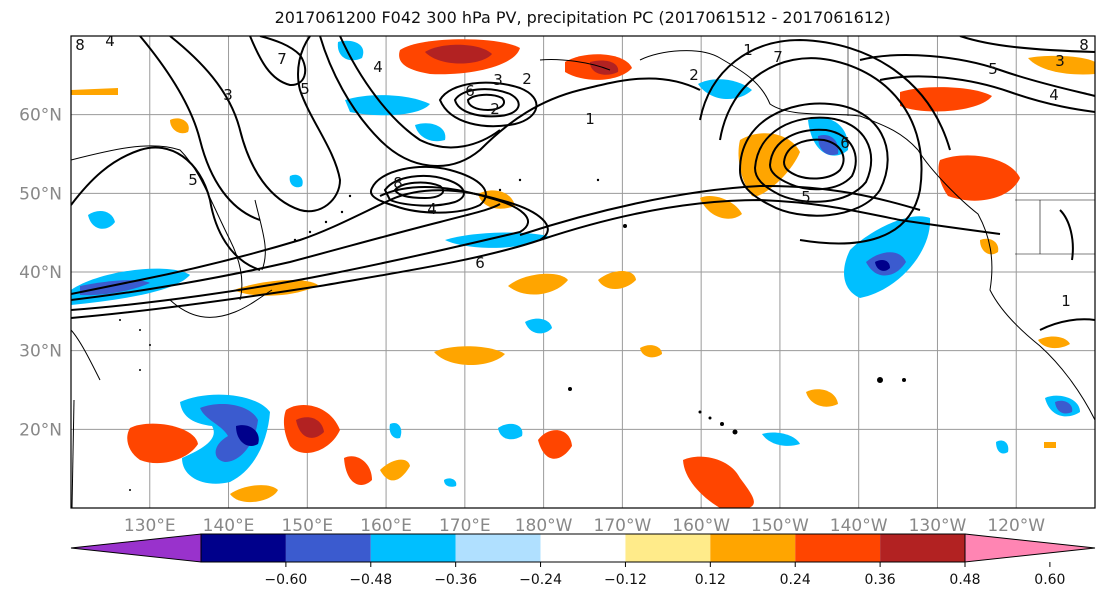  Describe the element at coordinates (136, 548) in the screenshot. I see `colorbar-extend-min` at that location.